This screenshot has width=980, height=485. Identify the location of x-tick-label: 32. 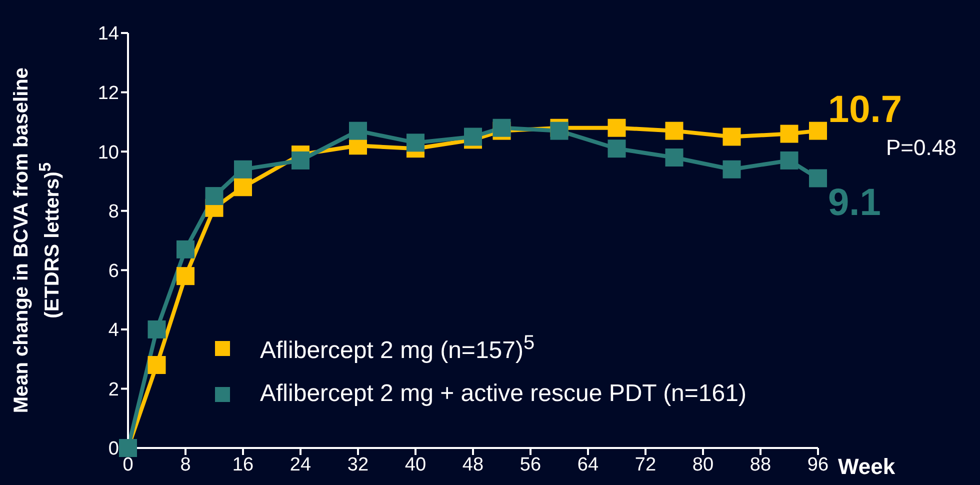
(358, 465).